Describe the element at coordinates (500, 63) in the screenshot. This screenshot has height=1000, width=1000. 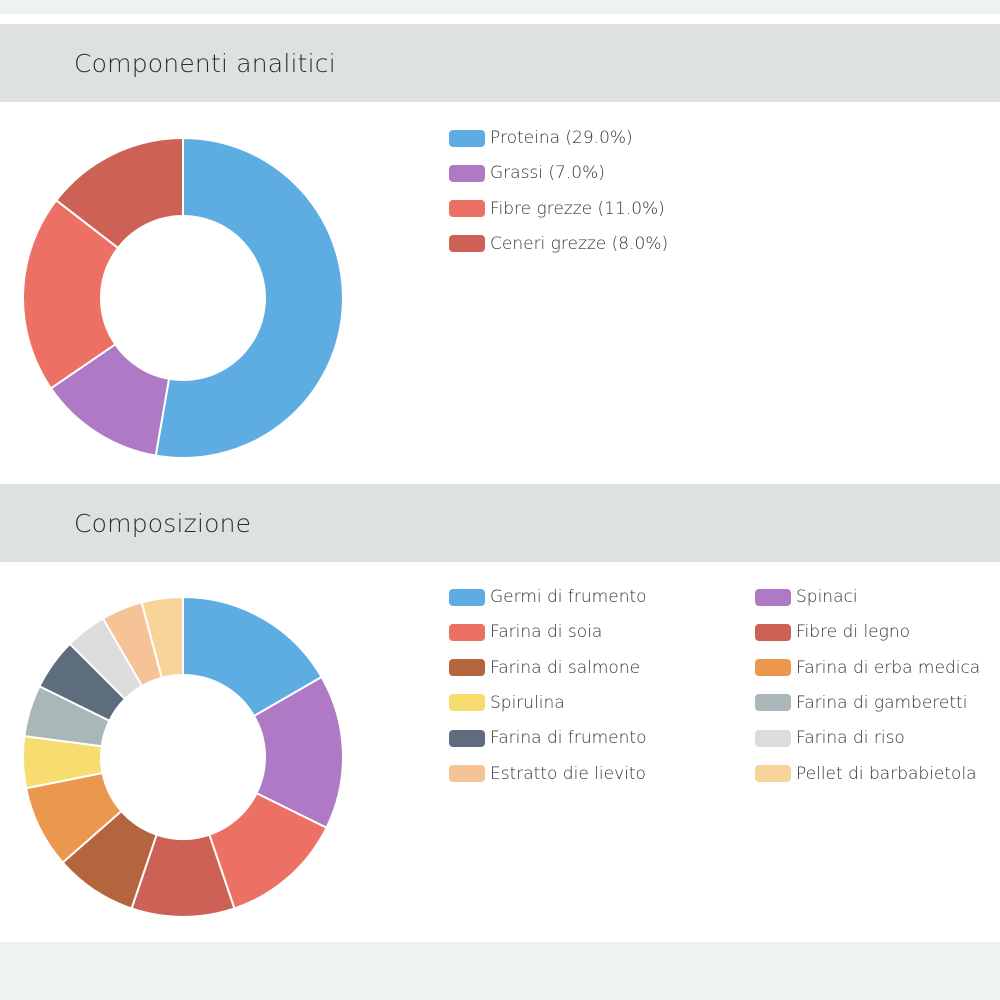
I see `section-header-componenti: Componenti analitici` at that location.